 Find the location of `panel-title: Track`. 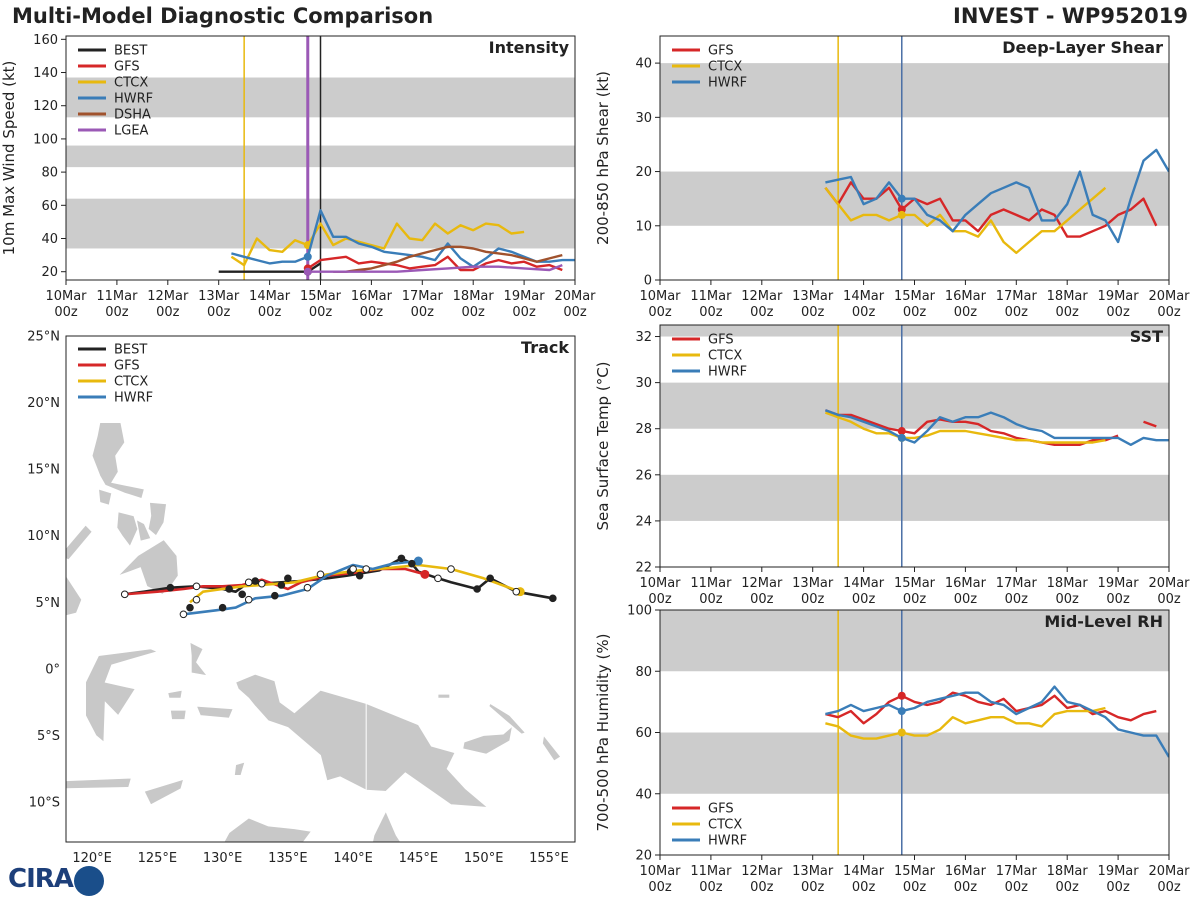

panel-title: Track is located at coordinates (545, 347).